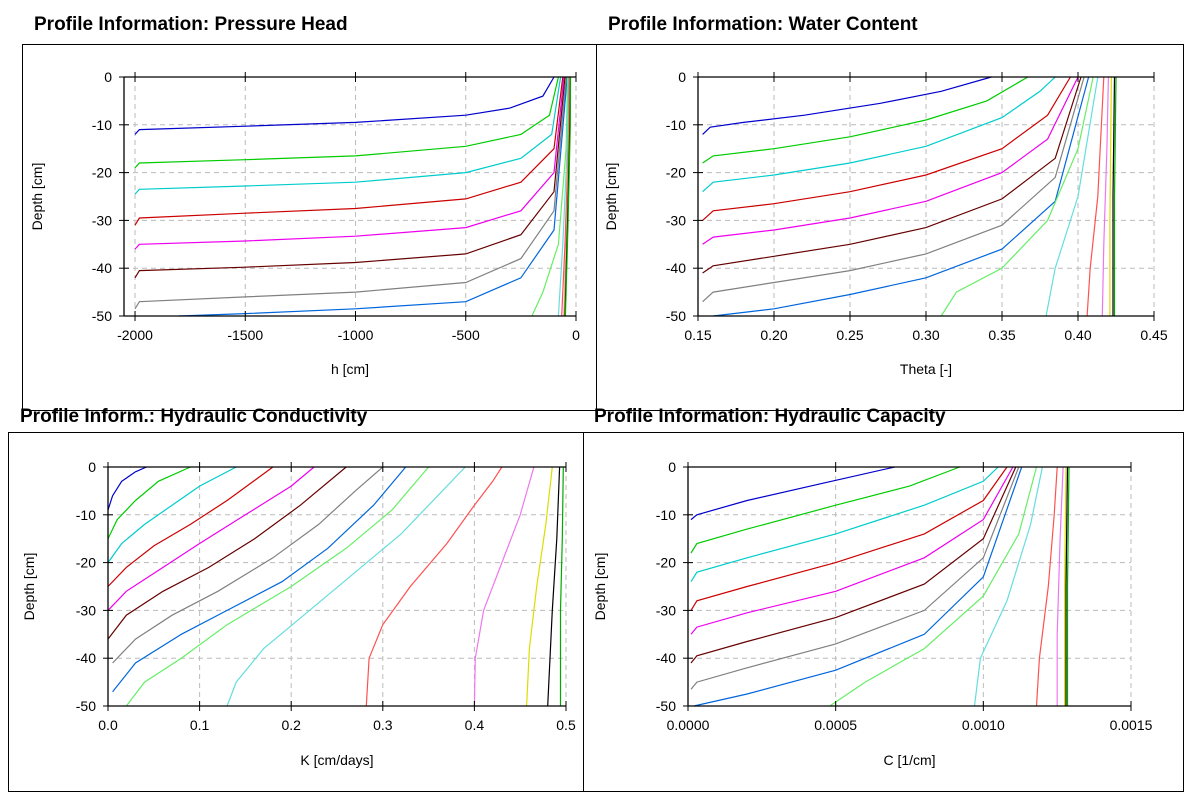 The image size is (1184, 792). What do you see at coordinates (336, 760) in the screenshot?
I see `x-axis-label: K [cm/days]` at bounding box center [336, 760].